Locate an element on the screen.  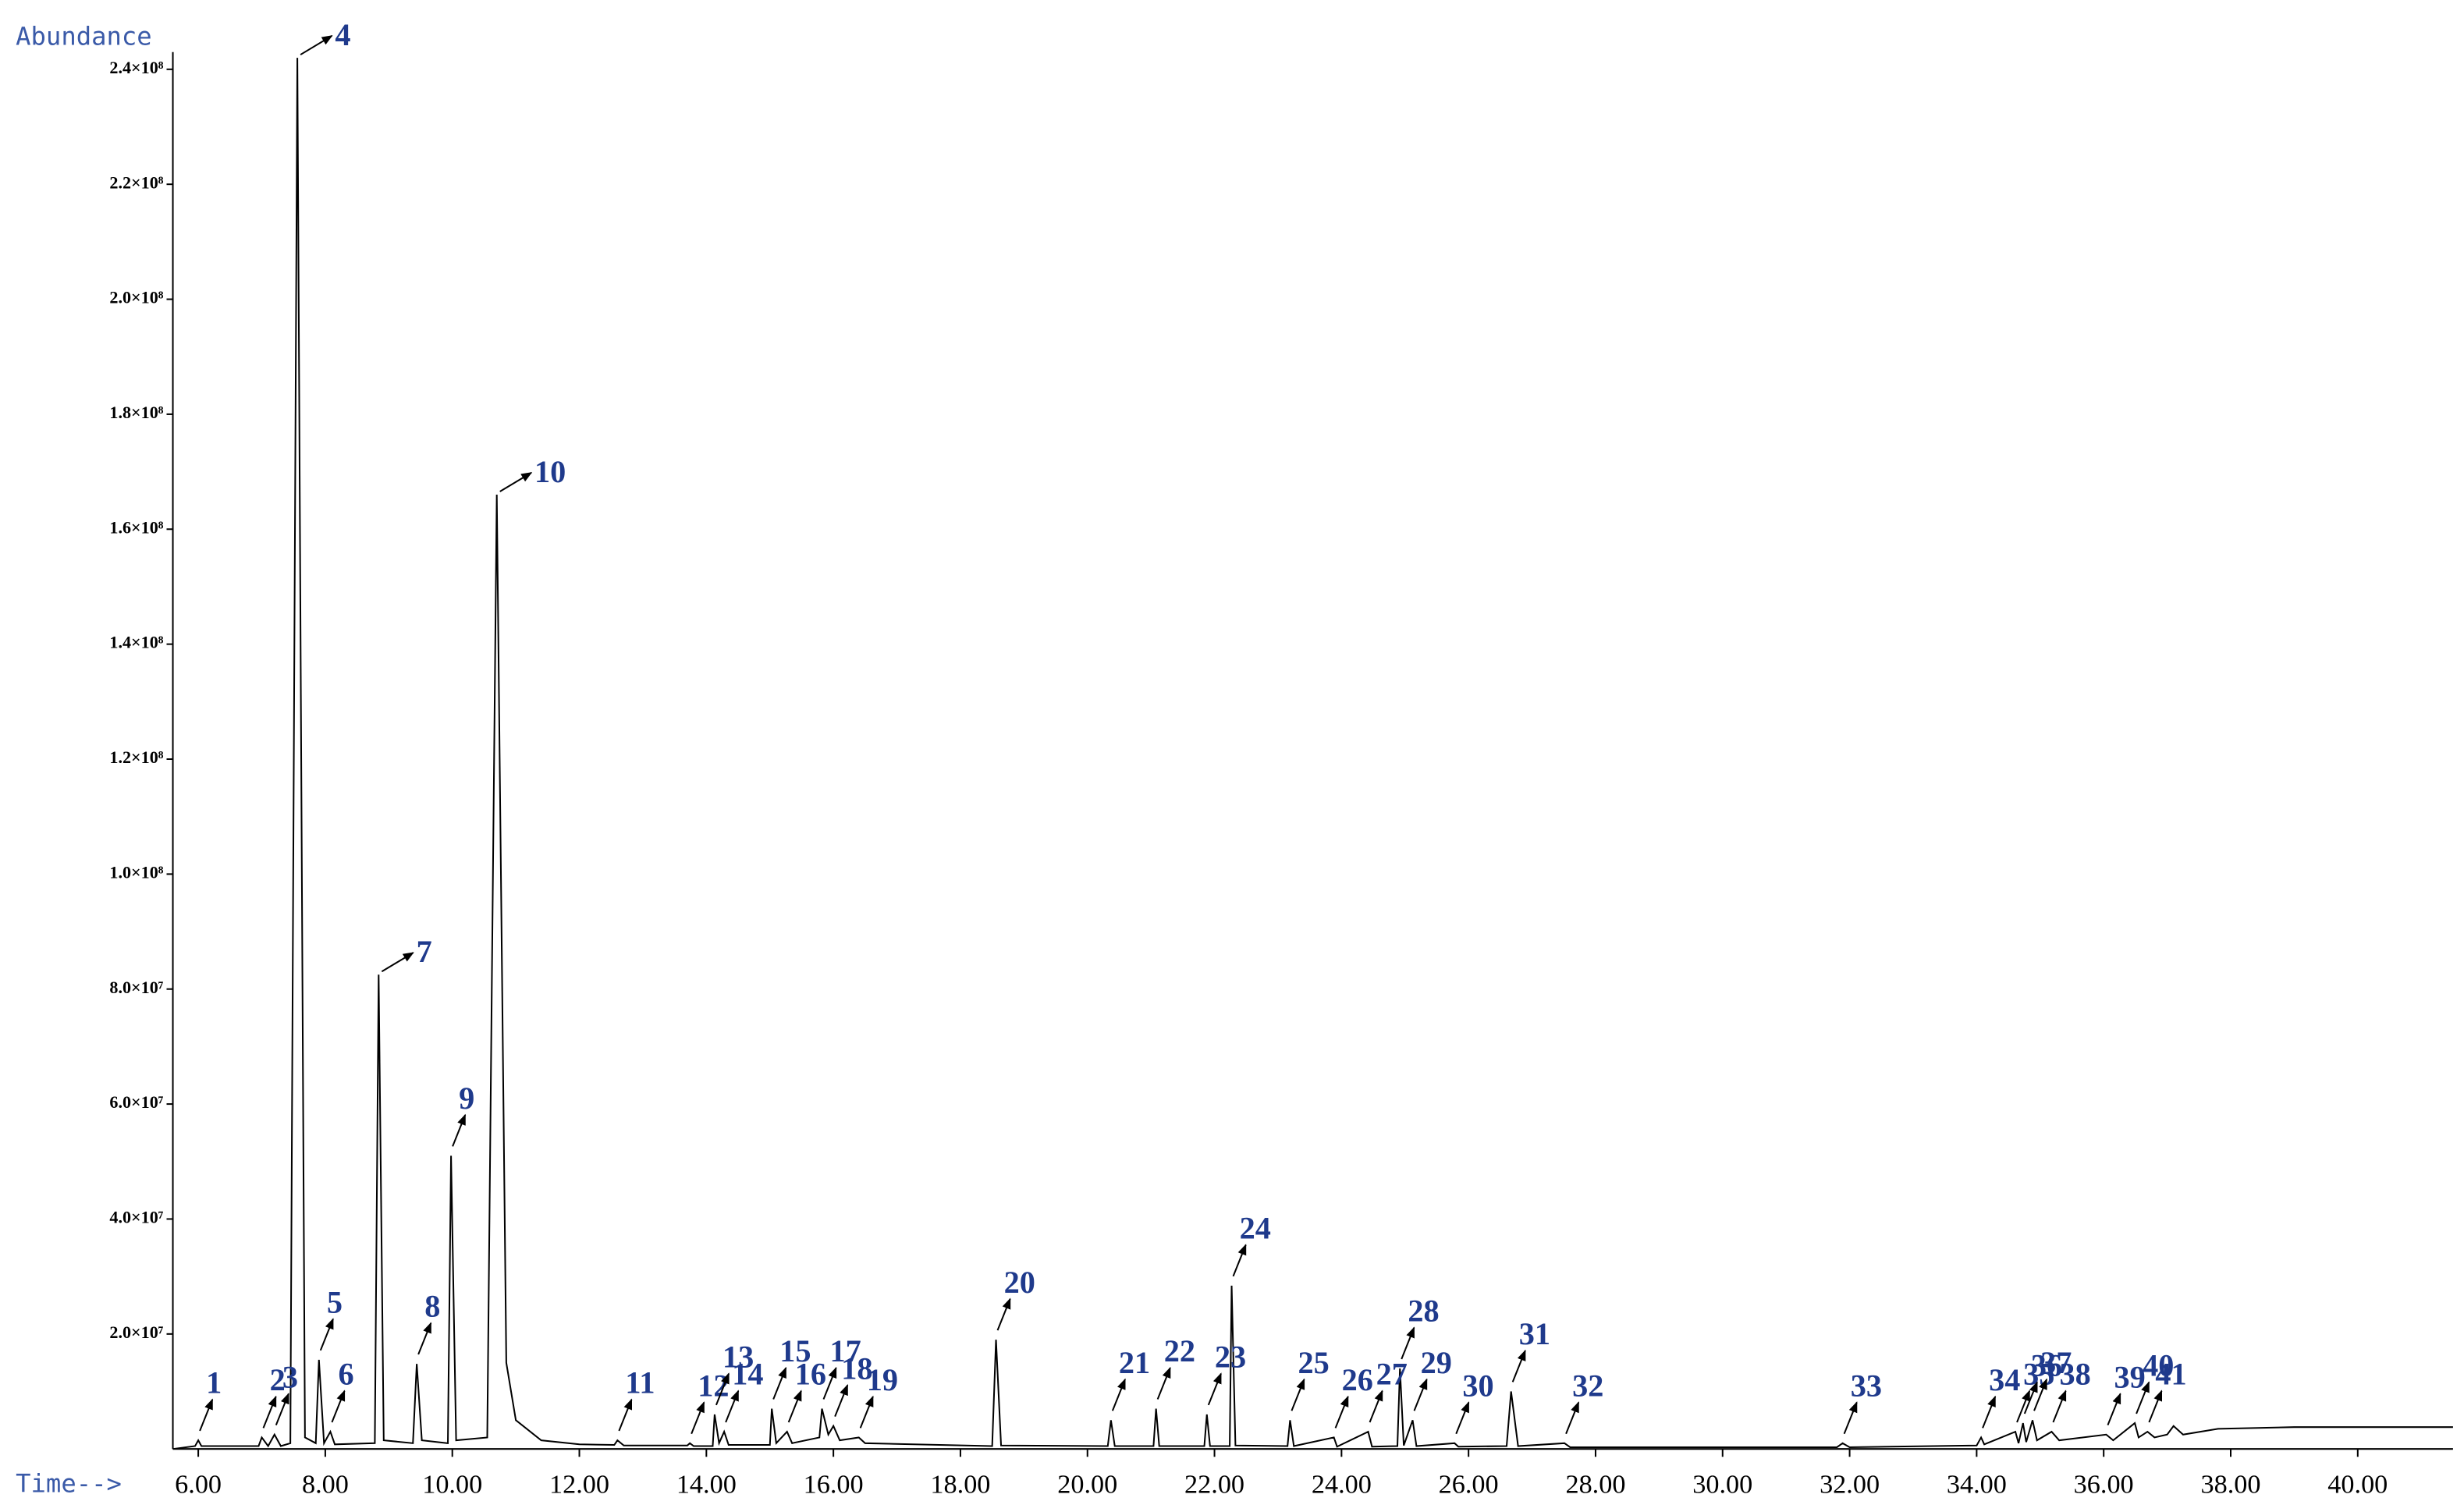
peak-label: 19 is located at coordinates (882, 1379).